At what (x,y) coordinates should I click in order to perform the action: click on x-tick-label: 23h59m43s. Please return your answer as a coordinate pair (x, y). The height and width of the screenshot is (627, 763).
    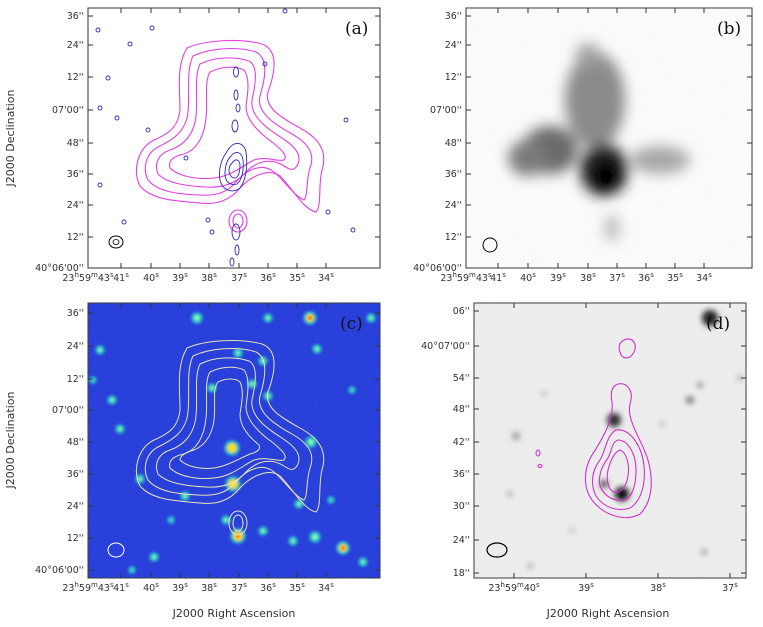
    Looking at the image, I should click on (88, 587).